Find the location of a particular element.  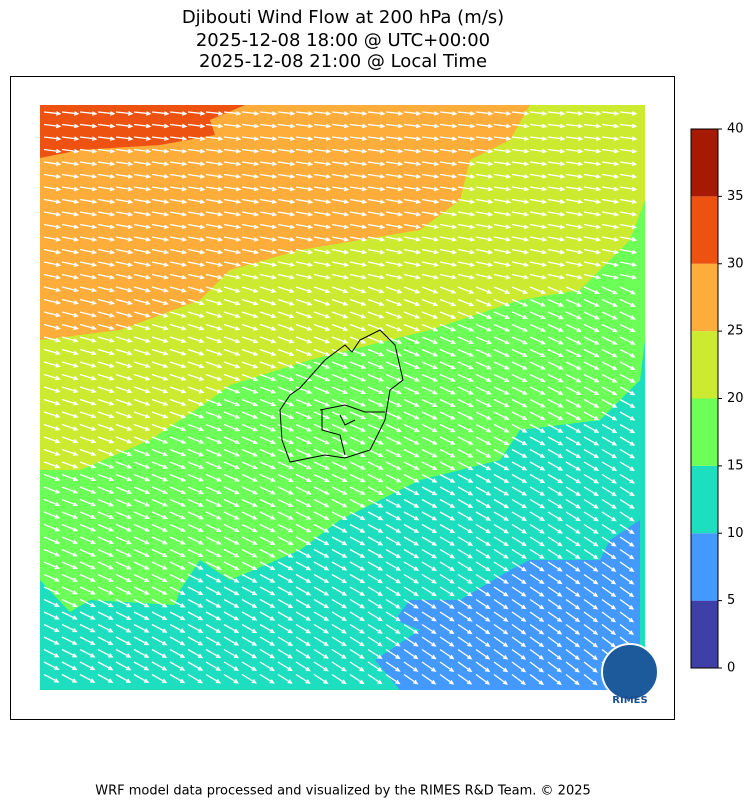

colorbar-tick-label: 5 is located at coordinates (731, 600).